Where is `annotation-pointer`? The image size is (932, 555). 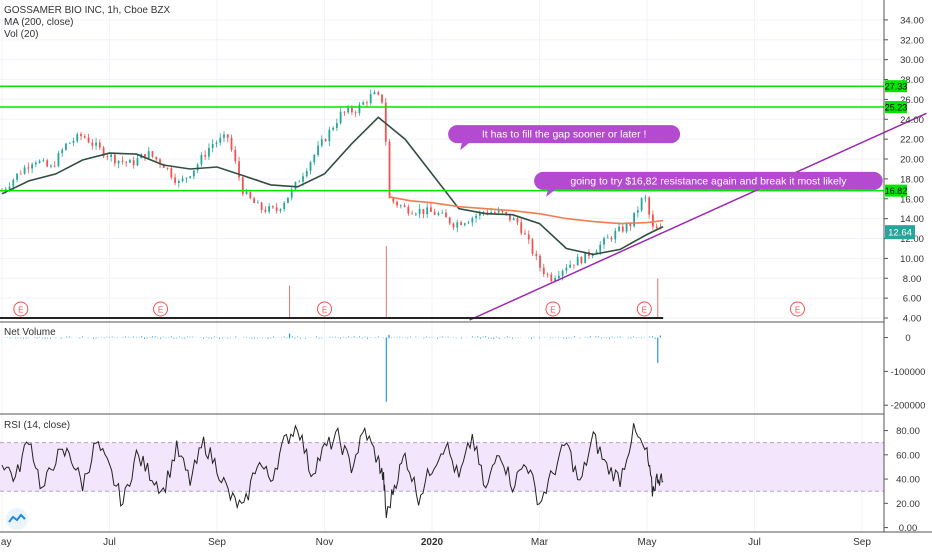 annotation-pointer is located at coordinates (551, 192).